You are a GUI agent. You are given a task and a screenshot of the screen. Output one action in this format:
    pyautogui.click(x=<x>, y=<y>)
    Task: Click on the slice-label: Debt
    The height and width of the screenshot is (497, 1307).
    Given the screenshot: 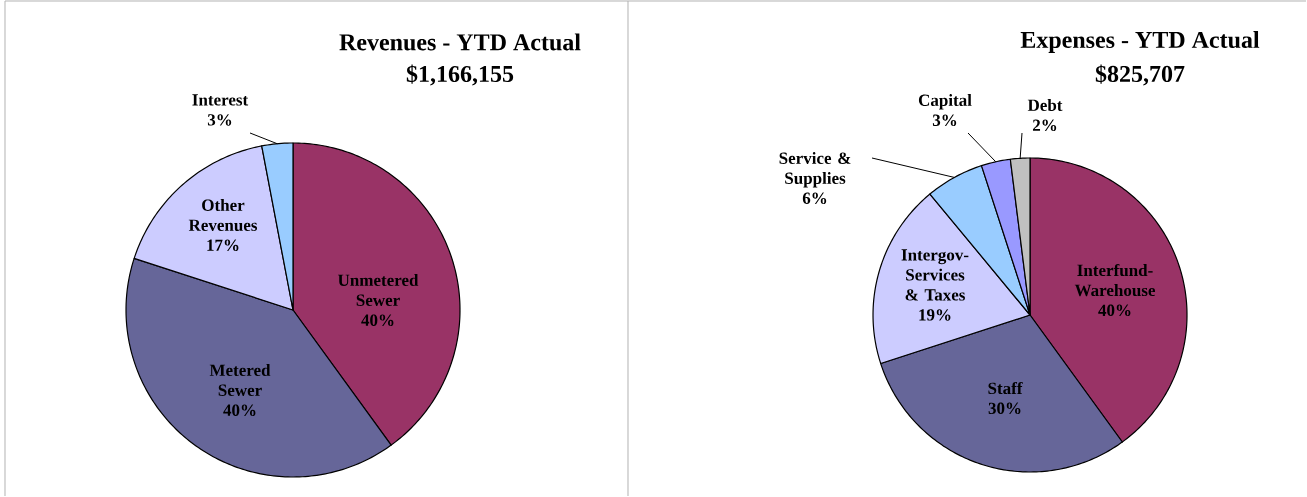 What is the action you would take?
    pyautogui.click(x=1045, y=105)
    